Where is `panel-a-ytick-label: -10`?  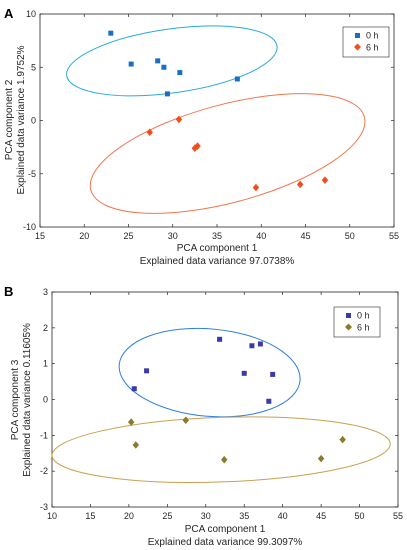 panel-a-ytick-label: -10 is located at coordinates (29, 227).